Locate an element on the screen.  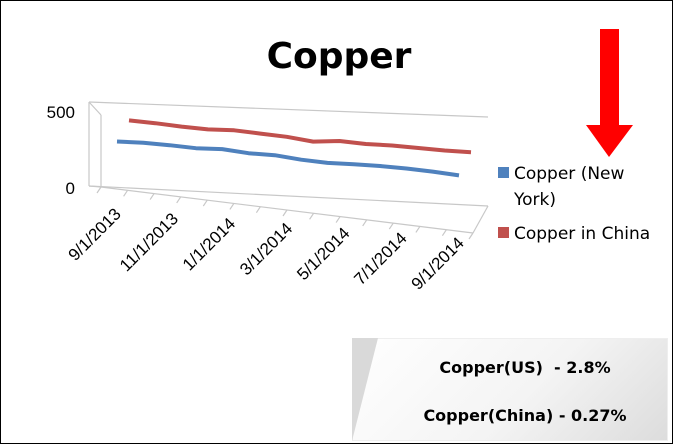
x-tick-label-2: 1/1/2014 is located at coordinates (209, 244).